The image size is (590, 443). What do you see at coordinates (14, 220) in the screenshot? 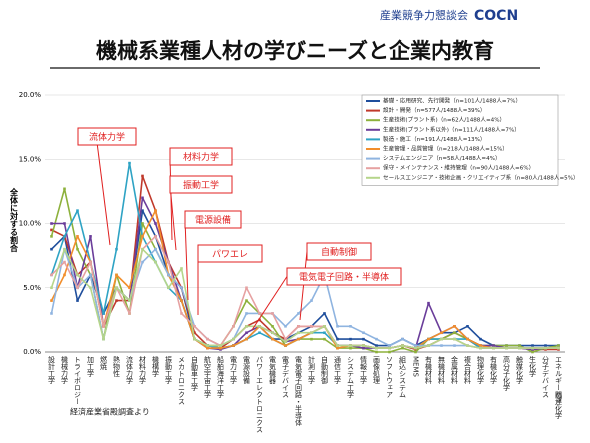
I see `y-axis-label: 全体に対する割合` at bounding box center [14, 220].